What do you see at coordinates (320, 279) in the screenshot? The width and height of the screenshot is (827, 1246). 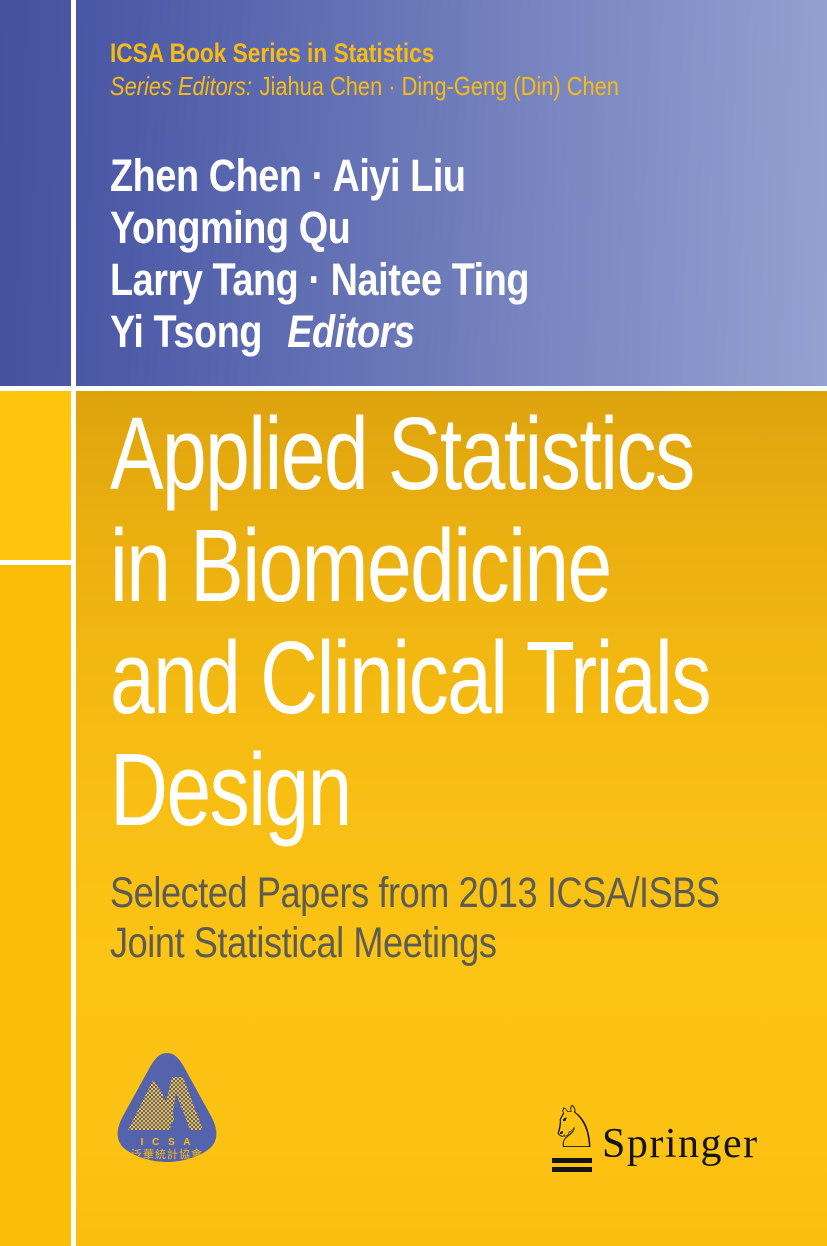 I see `editor-line: Larry Tang · Naitee Ting` at bounding box center [320, 279].